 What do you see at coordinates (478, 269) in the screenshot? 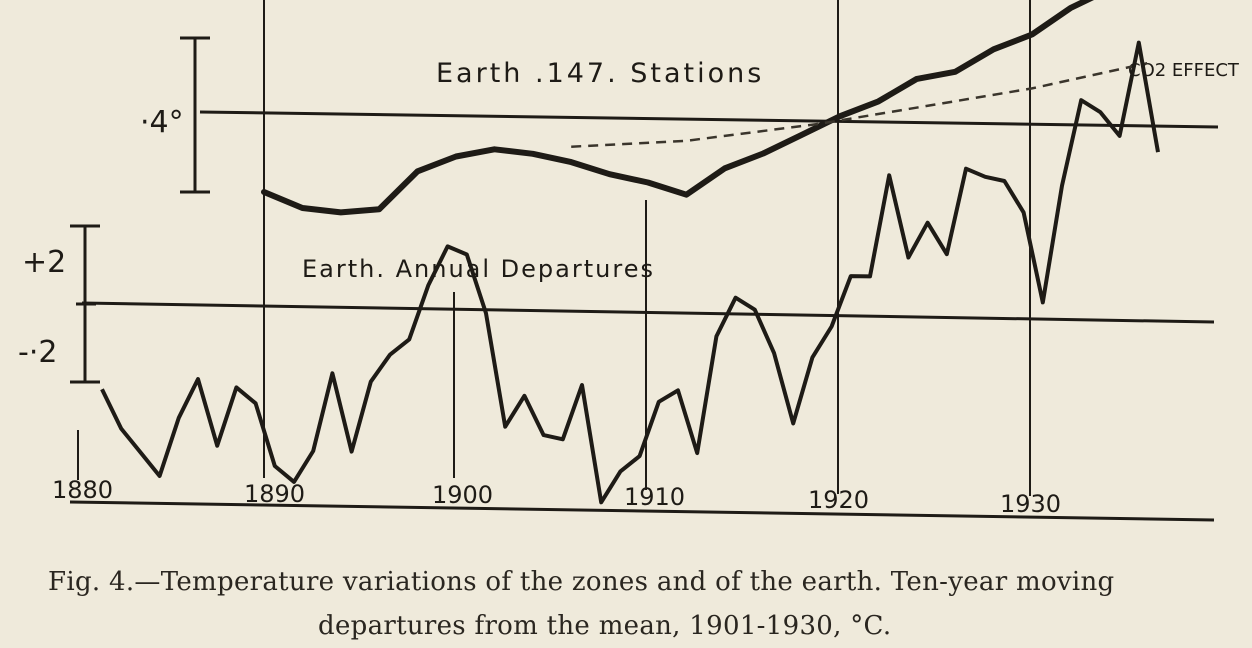
I see `bottom-panel-title: Earth. Annual Departures` at bounding box center [478, 269].